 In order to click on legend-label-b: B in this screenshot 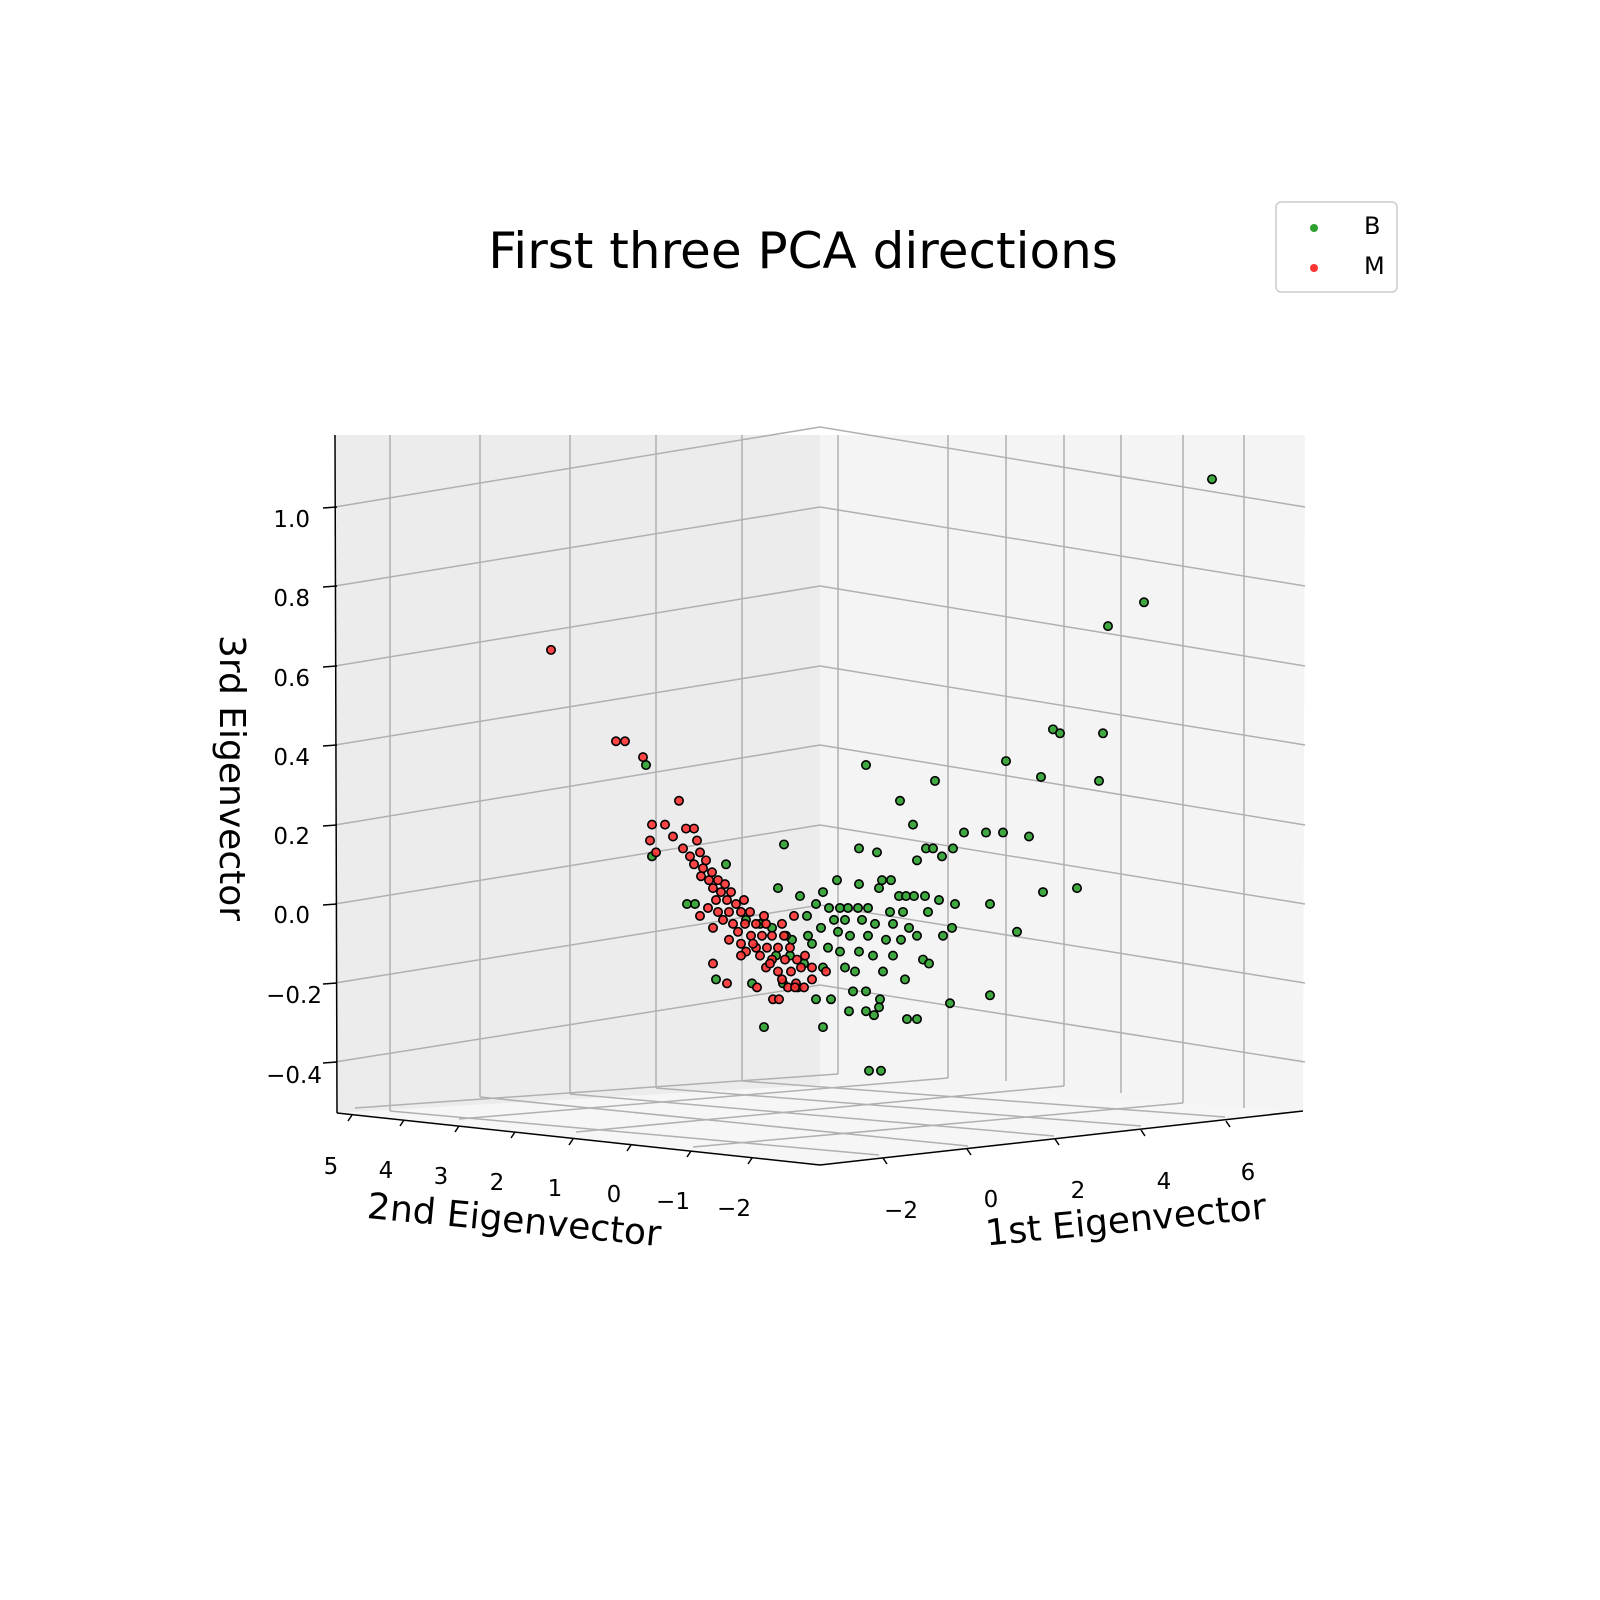, I will do `click(1372, 226)`.